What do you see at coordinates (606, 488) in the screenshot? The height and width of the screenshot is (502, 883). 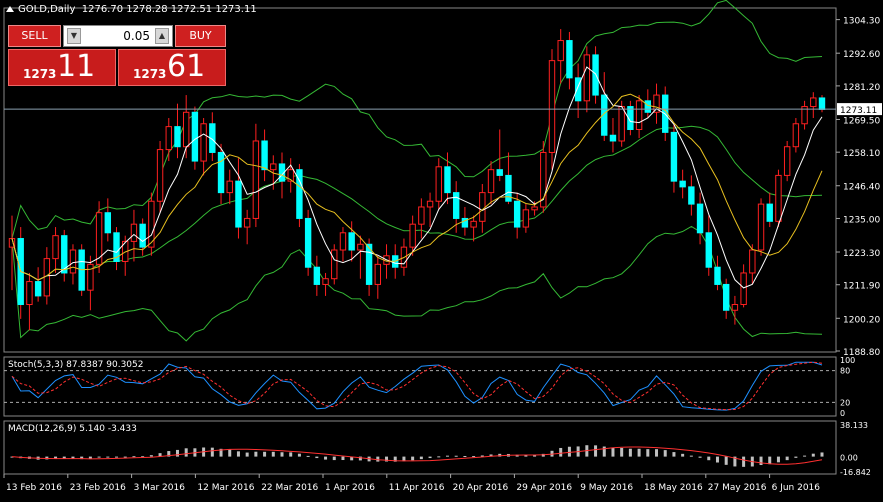 I see `time-axis-label: 9 May 2016` at bounding box center [606, 488].